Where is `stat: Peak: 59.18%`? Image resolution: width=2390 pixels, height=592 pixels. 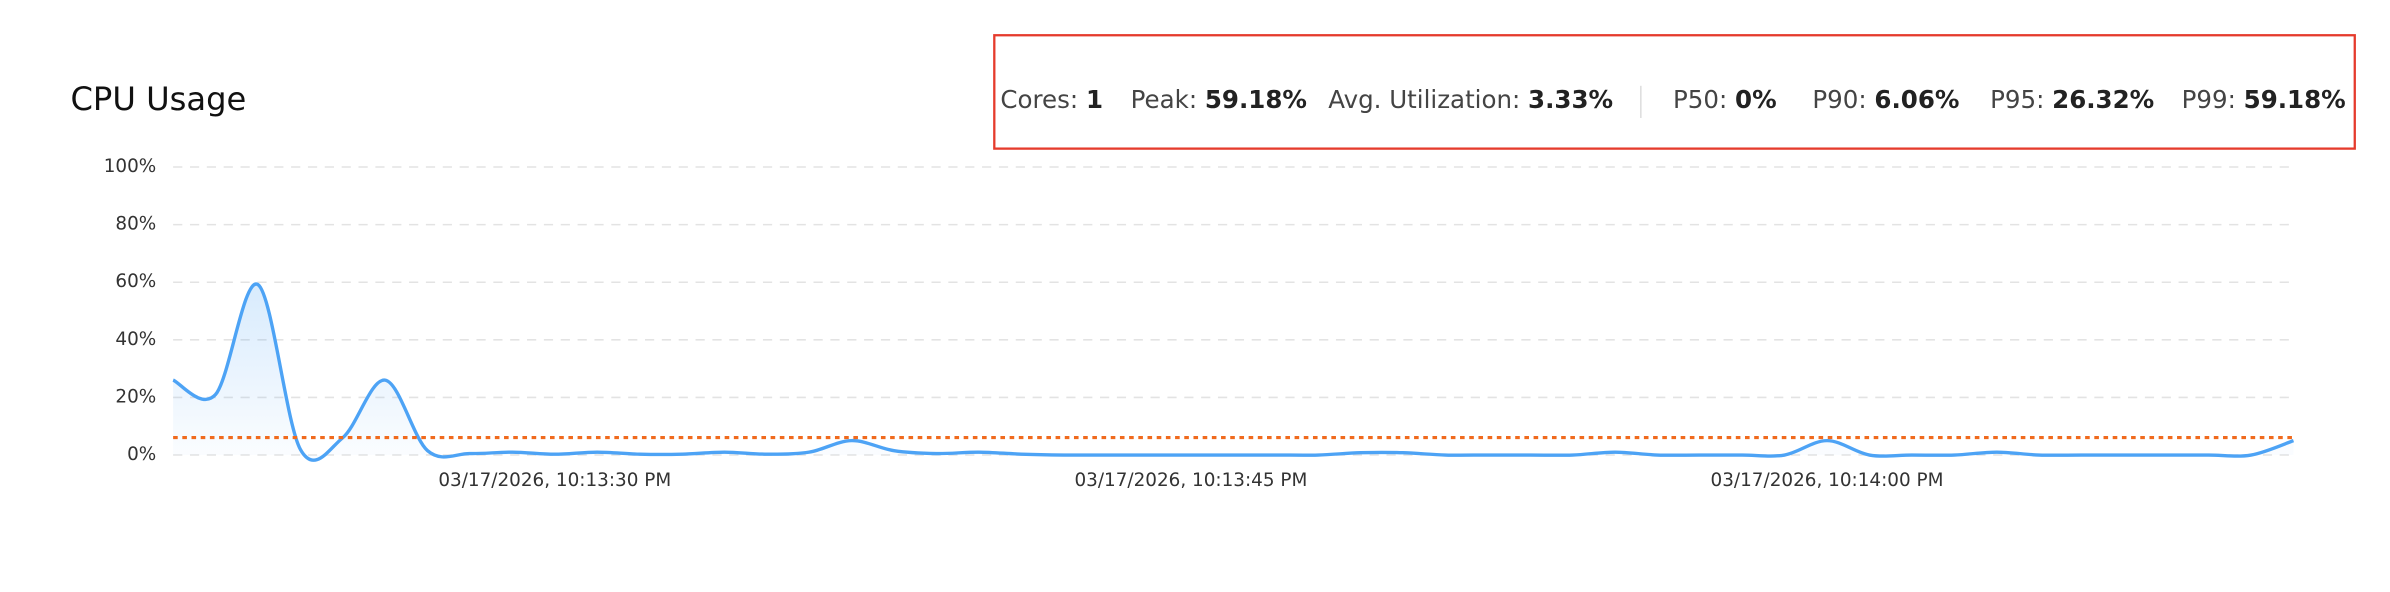 stat: Peak: 59.18% is located at coordinates (1219, 99).